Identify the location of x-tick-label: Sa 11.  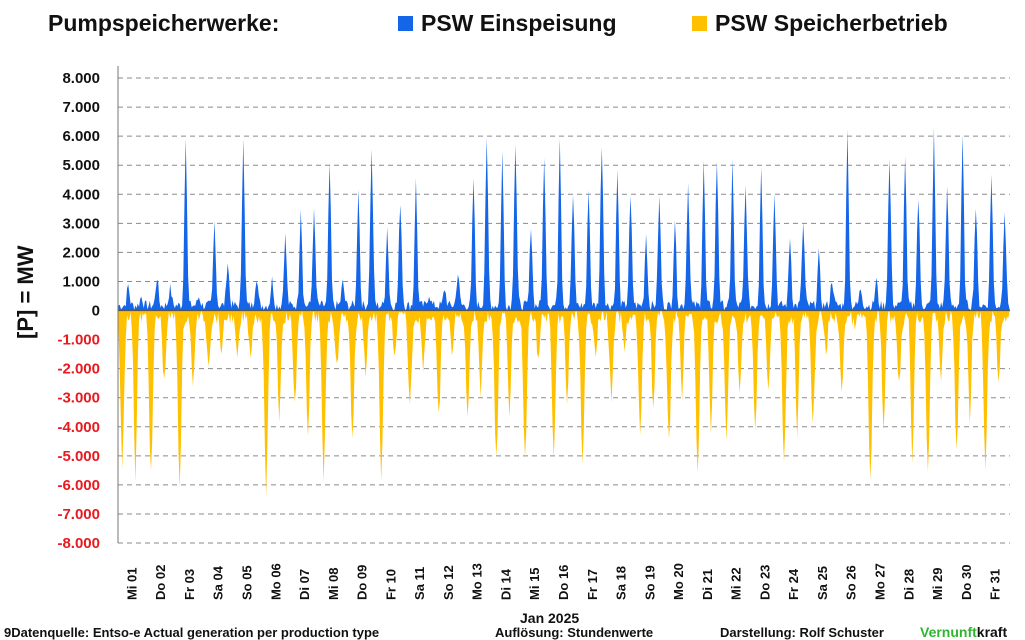
(419, 583).